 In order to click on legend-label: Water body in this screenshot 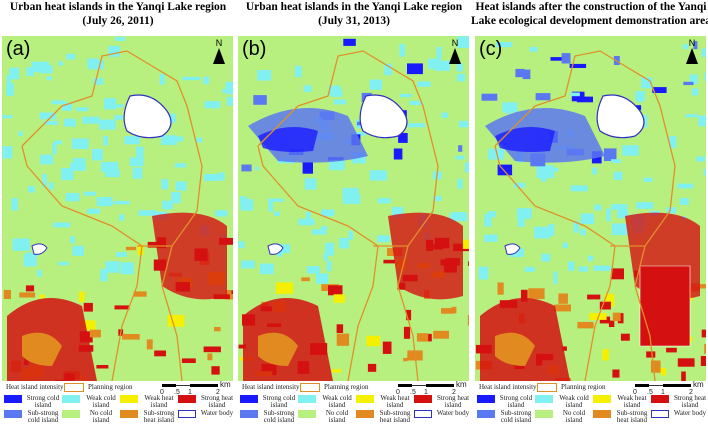, I will do `click(690, 413)`.